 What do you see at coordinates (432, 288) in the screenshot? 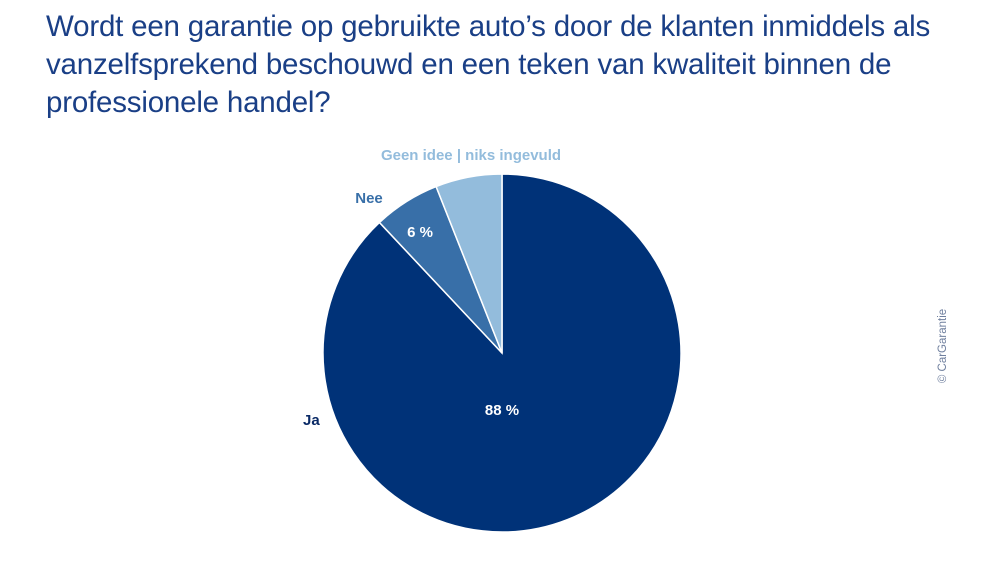
I see `pie-labels: Ja 88 % Nee 6 % Geen idee | niks ingevuld` at bounding box center [432, 288].